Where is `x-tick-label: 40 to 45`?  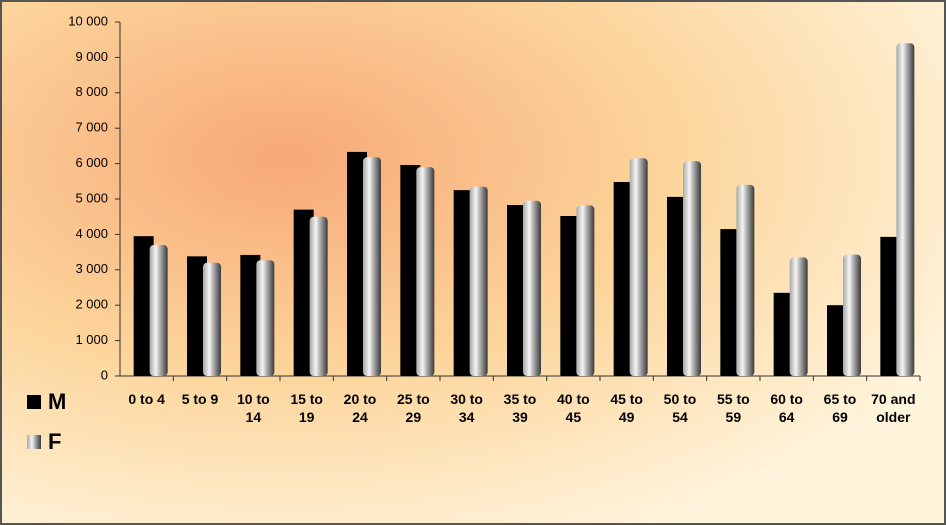 x-tick-label: 40 to 45 is located at coordinates (573, 408).